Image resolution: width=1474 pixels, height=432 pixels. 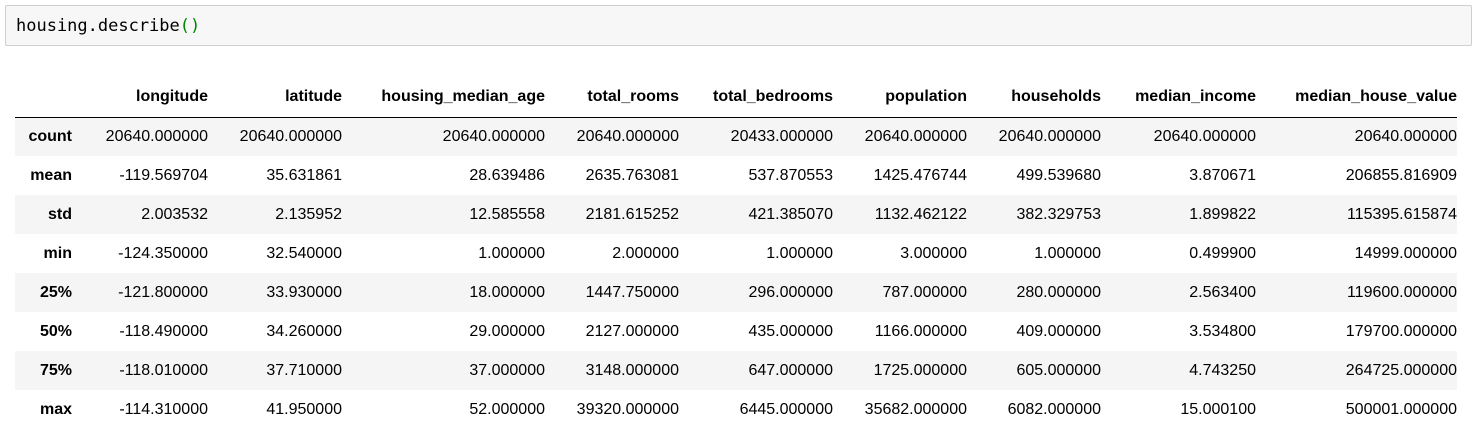 What do you see at coordinates (50, 136) in the screenshot?
I see `row-index-label: count` at bounding box center [50, 136].